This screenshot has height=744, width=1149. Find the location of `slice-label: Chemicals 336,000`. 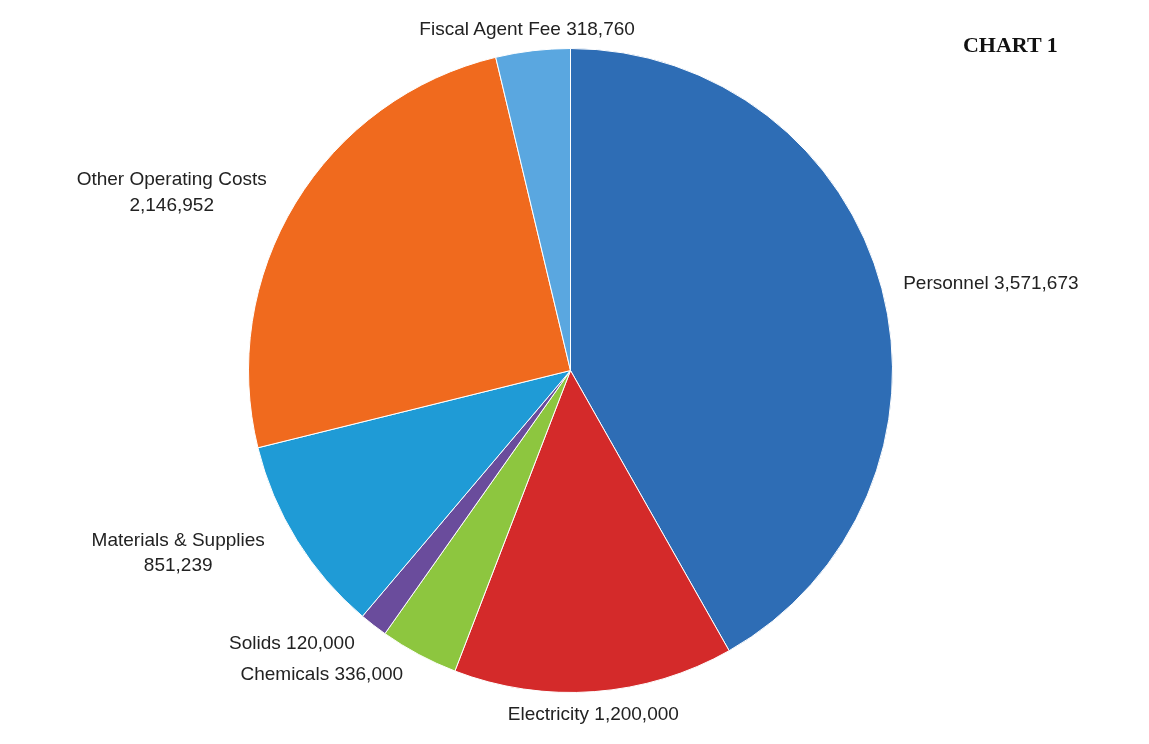

slice-label: Chemicals 336,000 is located at coordinates (322, 674).